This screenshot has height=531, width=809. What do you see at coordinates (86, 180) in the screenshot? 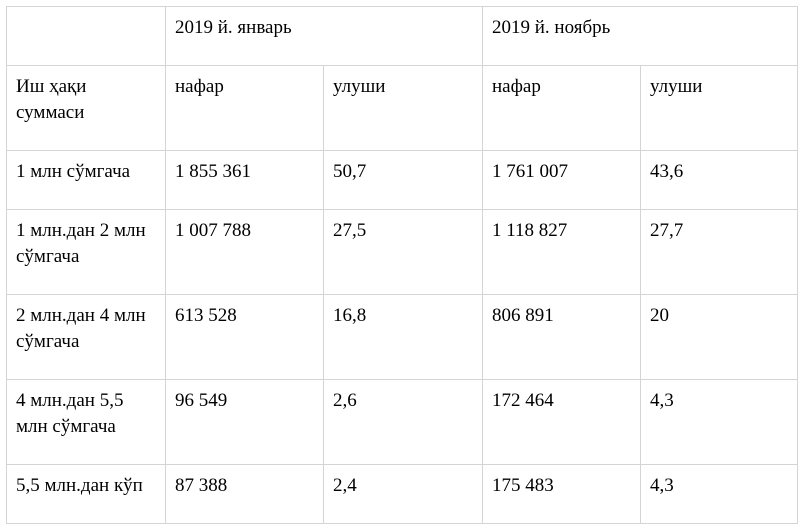
I see `row-label: 1 млн сўмгача` at bounding box center [86, 180].